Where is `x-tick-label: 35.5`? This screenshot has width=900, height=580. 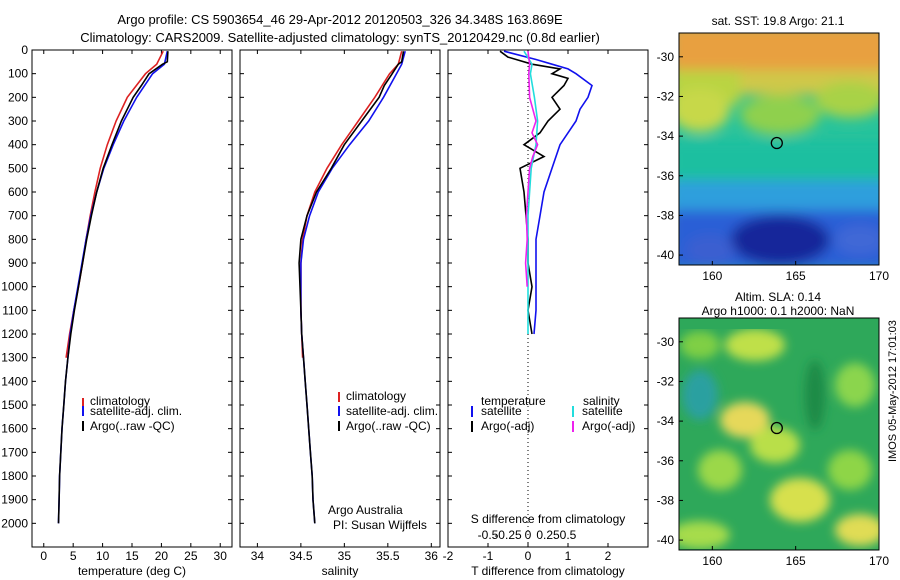
x-tick-label: 35.5 is located at coordinates (388, 556).